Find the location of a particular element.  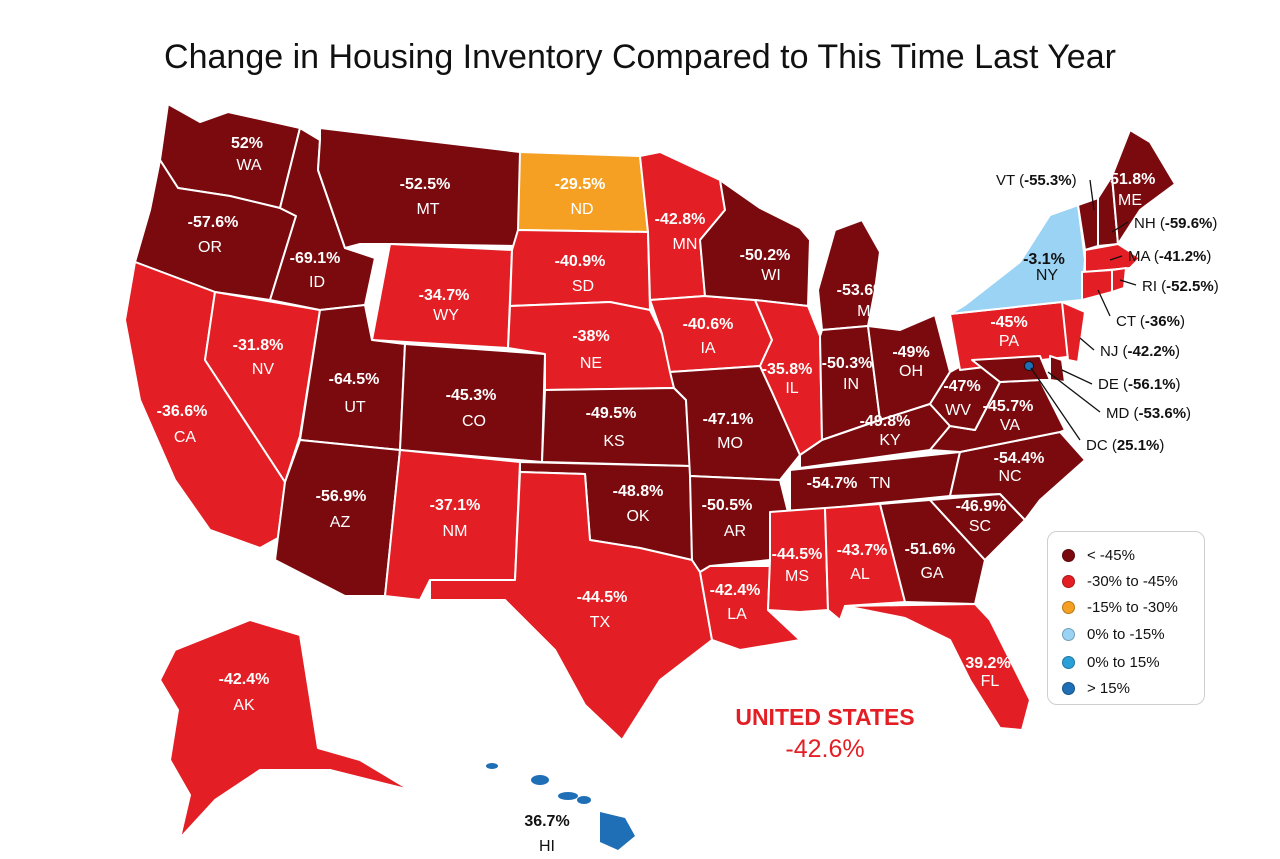

label-value-ks: -49.5% is located at coordinates (611, 413).